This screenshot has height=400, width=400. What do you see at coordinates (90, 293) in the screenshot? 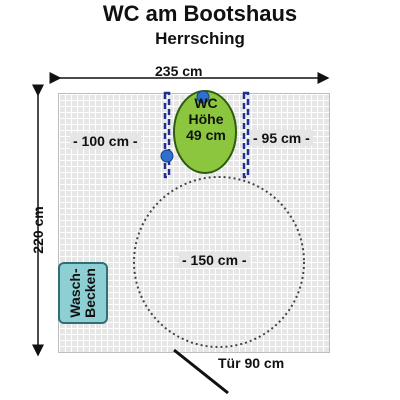
I see `wash-basin-label-line2: Becken` at bounding box center [90, 293].